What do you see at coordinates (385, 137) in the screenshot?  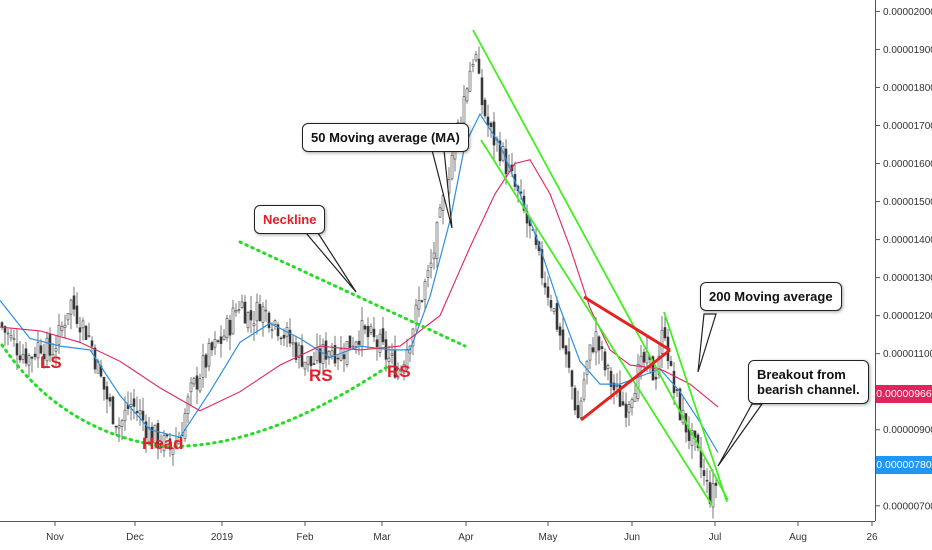 I see `ma50-callout-text: 50 Moving average (MA)` at bounding box center [385, 137].